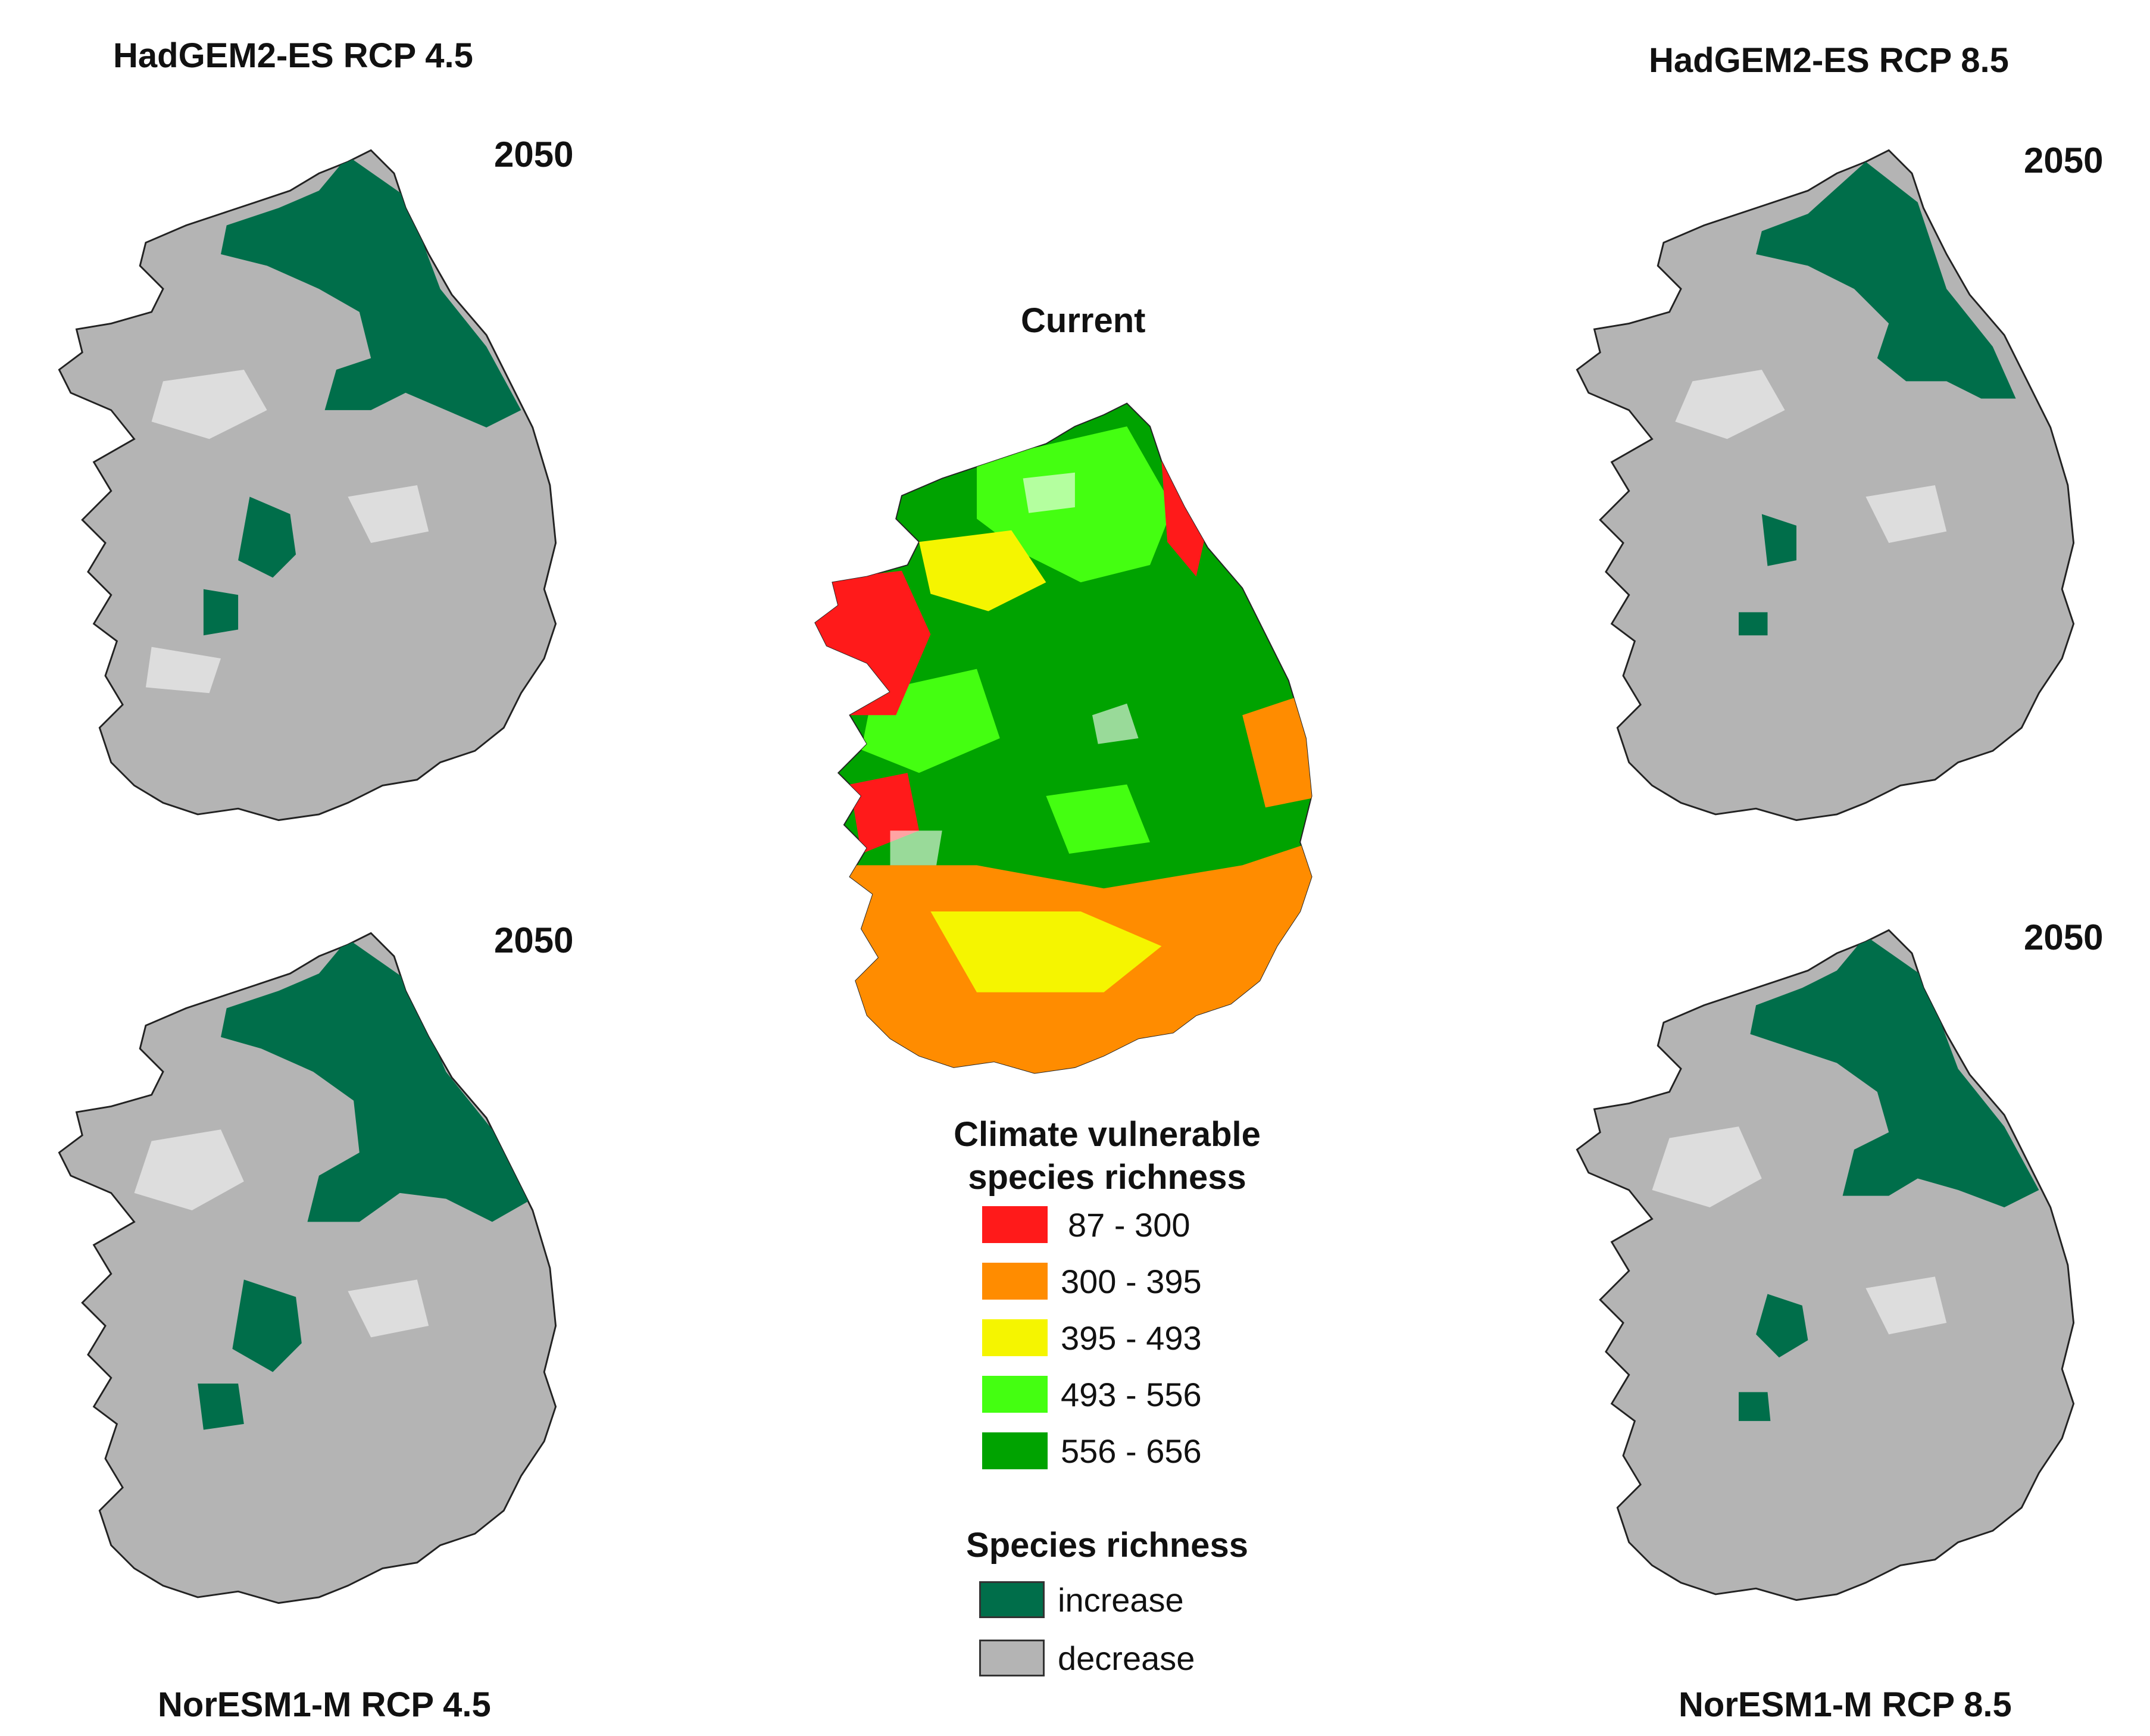  I want to click on legend-class-label: 300 - 395, so click(1131, 1281).